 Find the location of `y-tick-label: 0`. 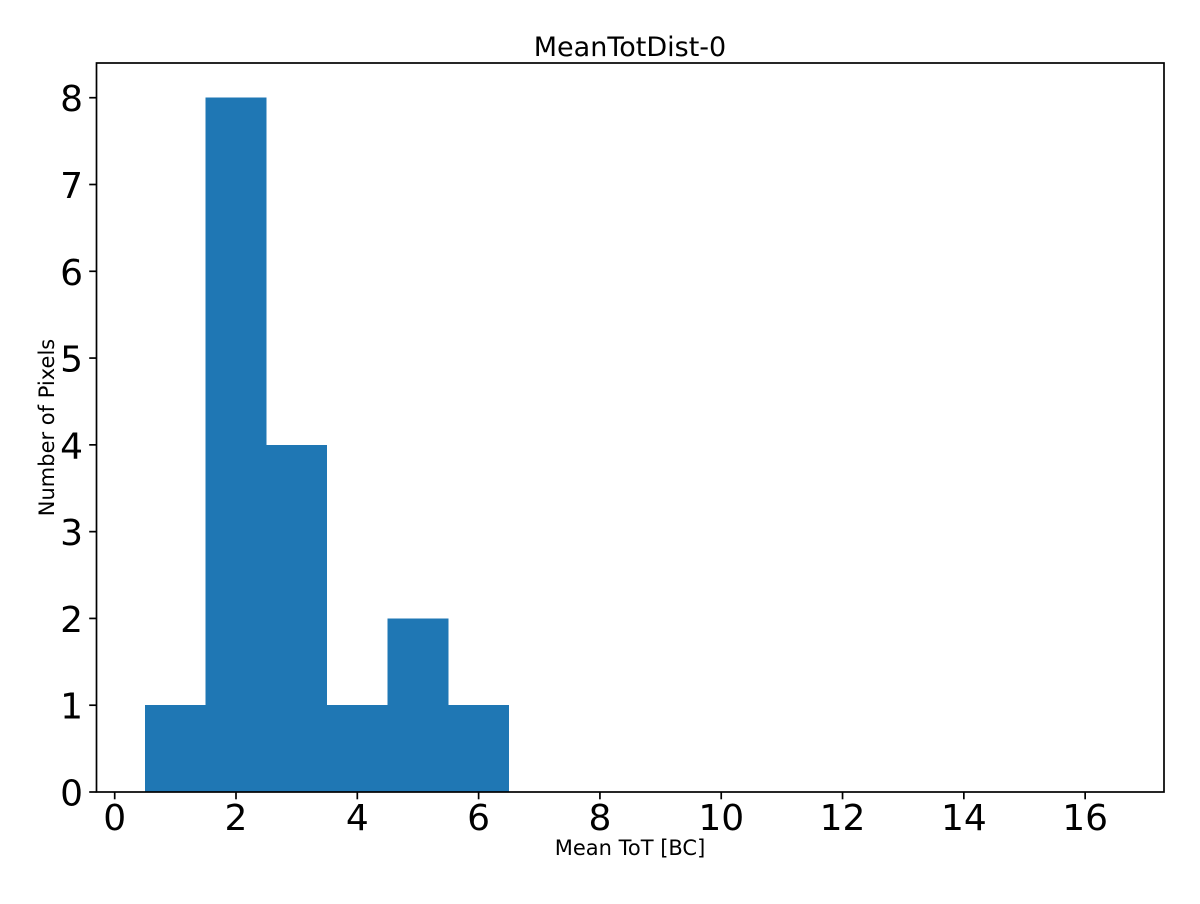

y-tick-label: 0 is located at coordinates (71, 794).